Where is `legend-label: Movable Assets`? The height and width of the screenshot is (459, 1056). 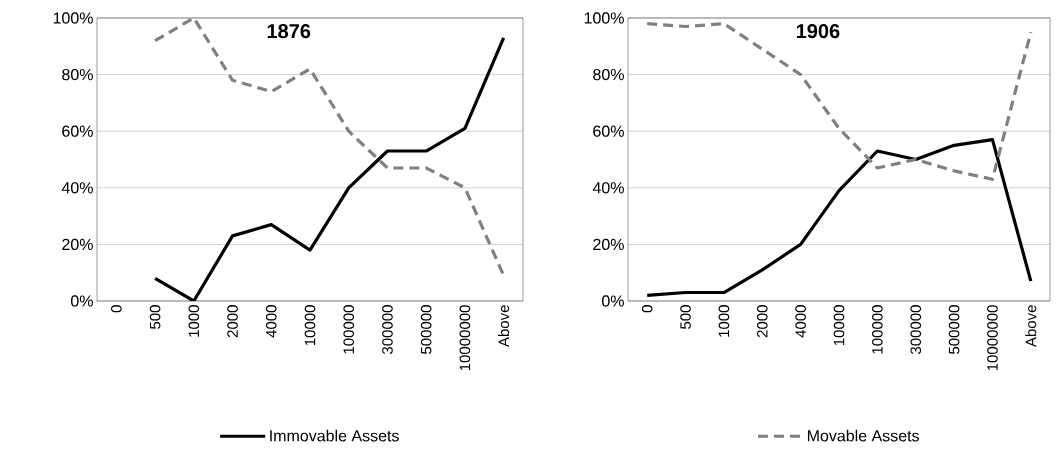
legend-label: Movable Assets is located at coordinates (863, 435).